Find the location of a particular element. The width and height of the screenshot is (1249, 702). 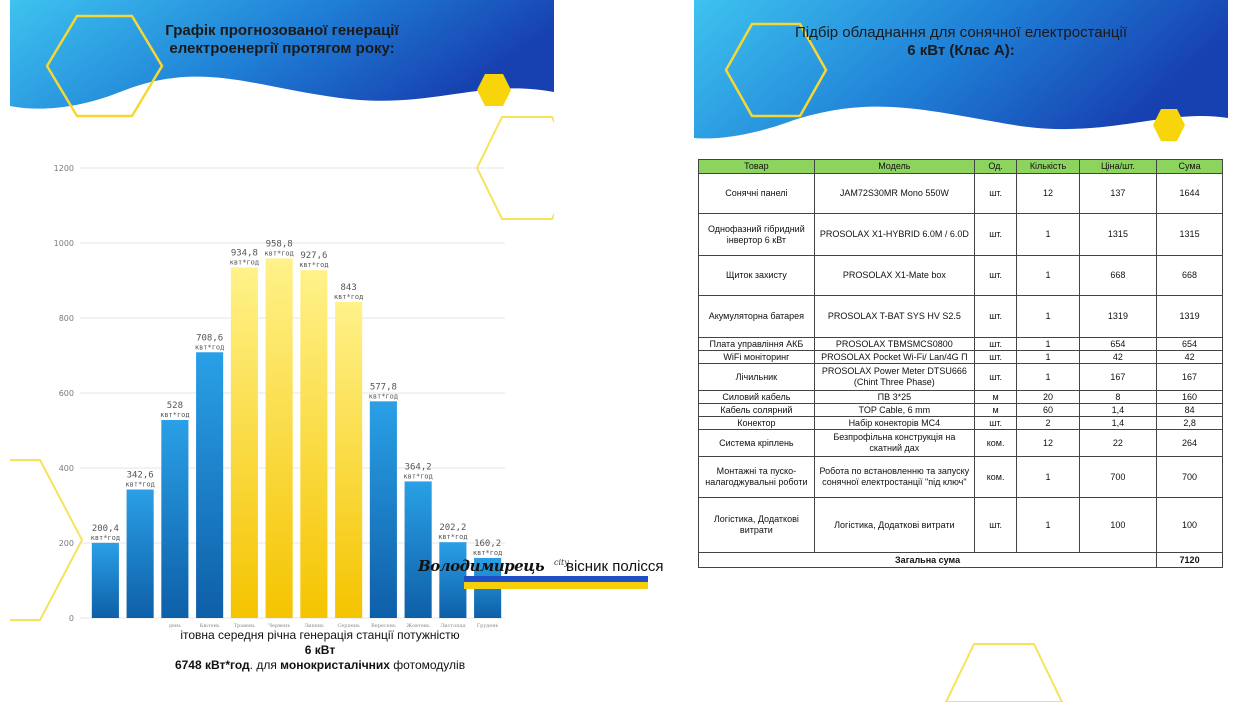

caption-end: фотомодулів is located at coordinates (427, 665).